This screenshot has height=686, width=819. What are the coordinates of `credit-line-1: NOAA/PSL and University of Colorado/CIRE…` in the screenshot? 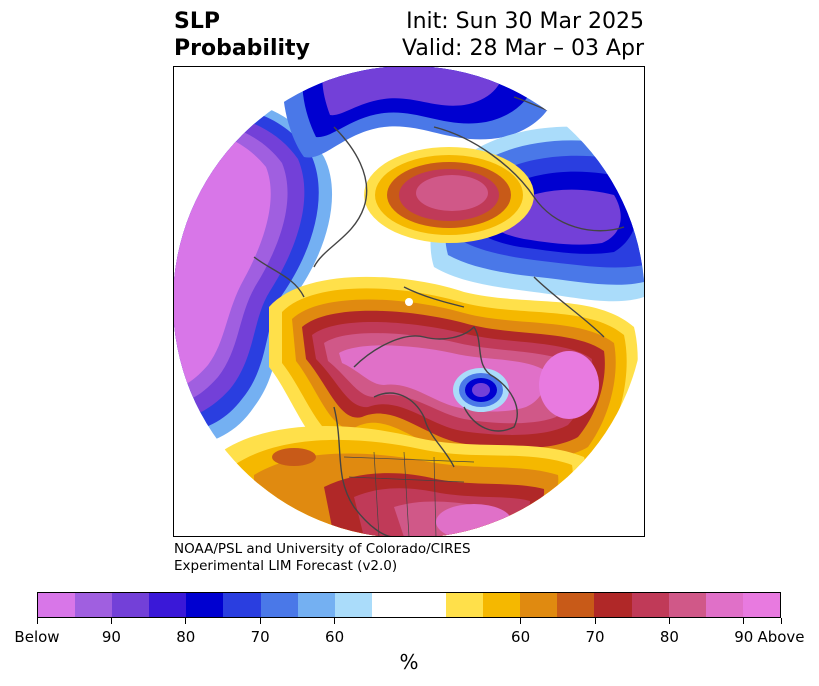 It's located at (322, 549).